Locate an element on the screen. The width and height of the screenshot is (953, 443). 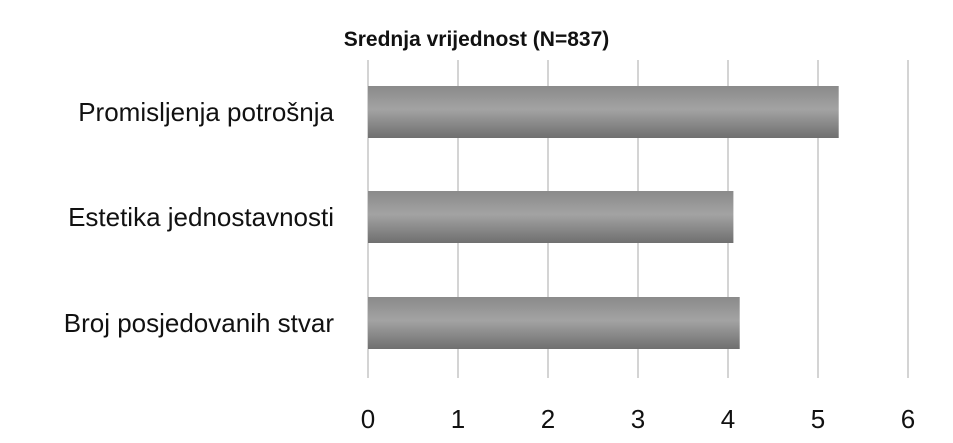
x-tick-label: 5 is located at coordinates (818, 419).